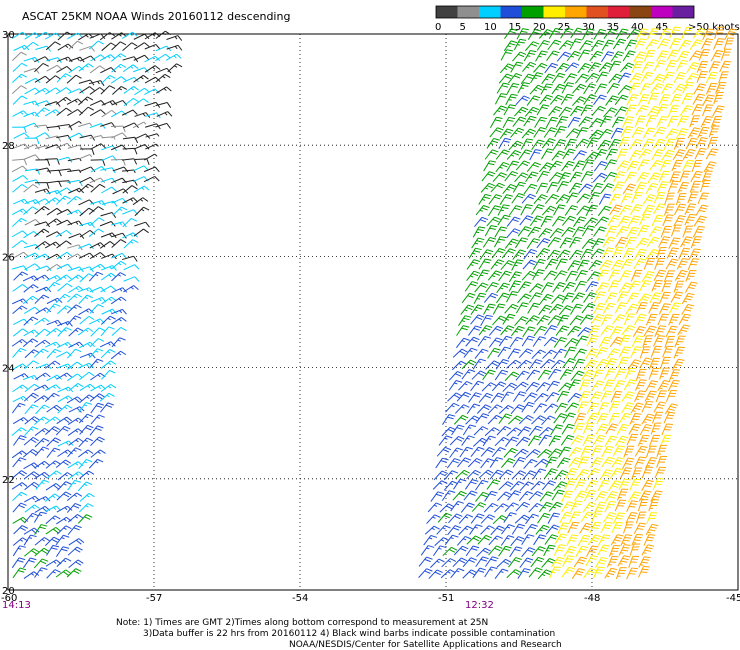 The width and height of the screenshot is (740, 650). Describe the element at coordinates (8, 35) in the screenshot. I see `lat-label: 30` at that location.